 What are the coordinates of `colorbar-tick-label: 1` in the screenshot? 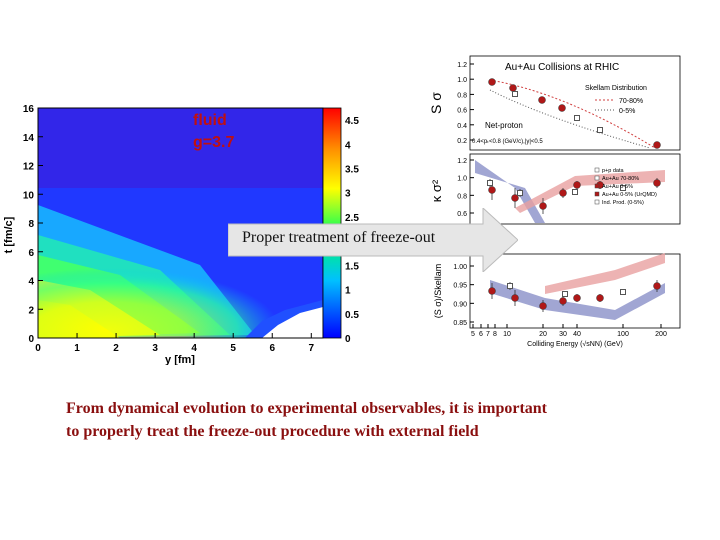 It's located at (348, 291).